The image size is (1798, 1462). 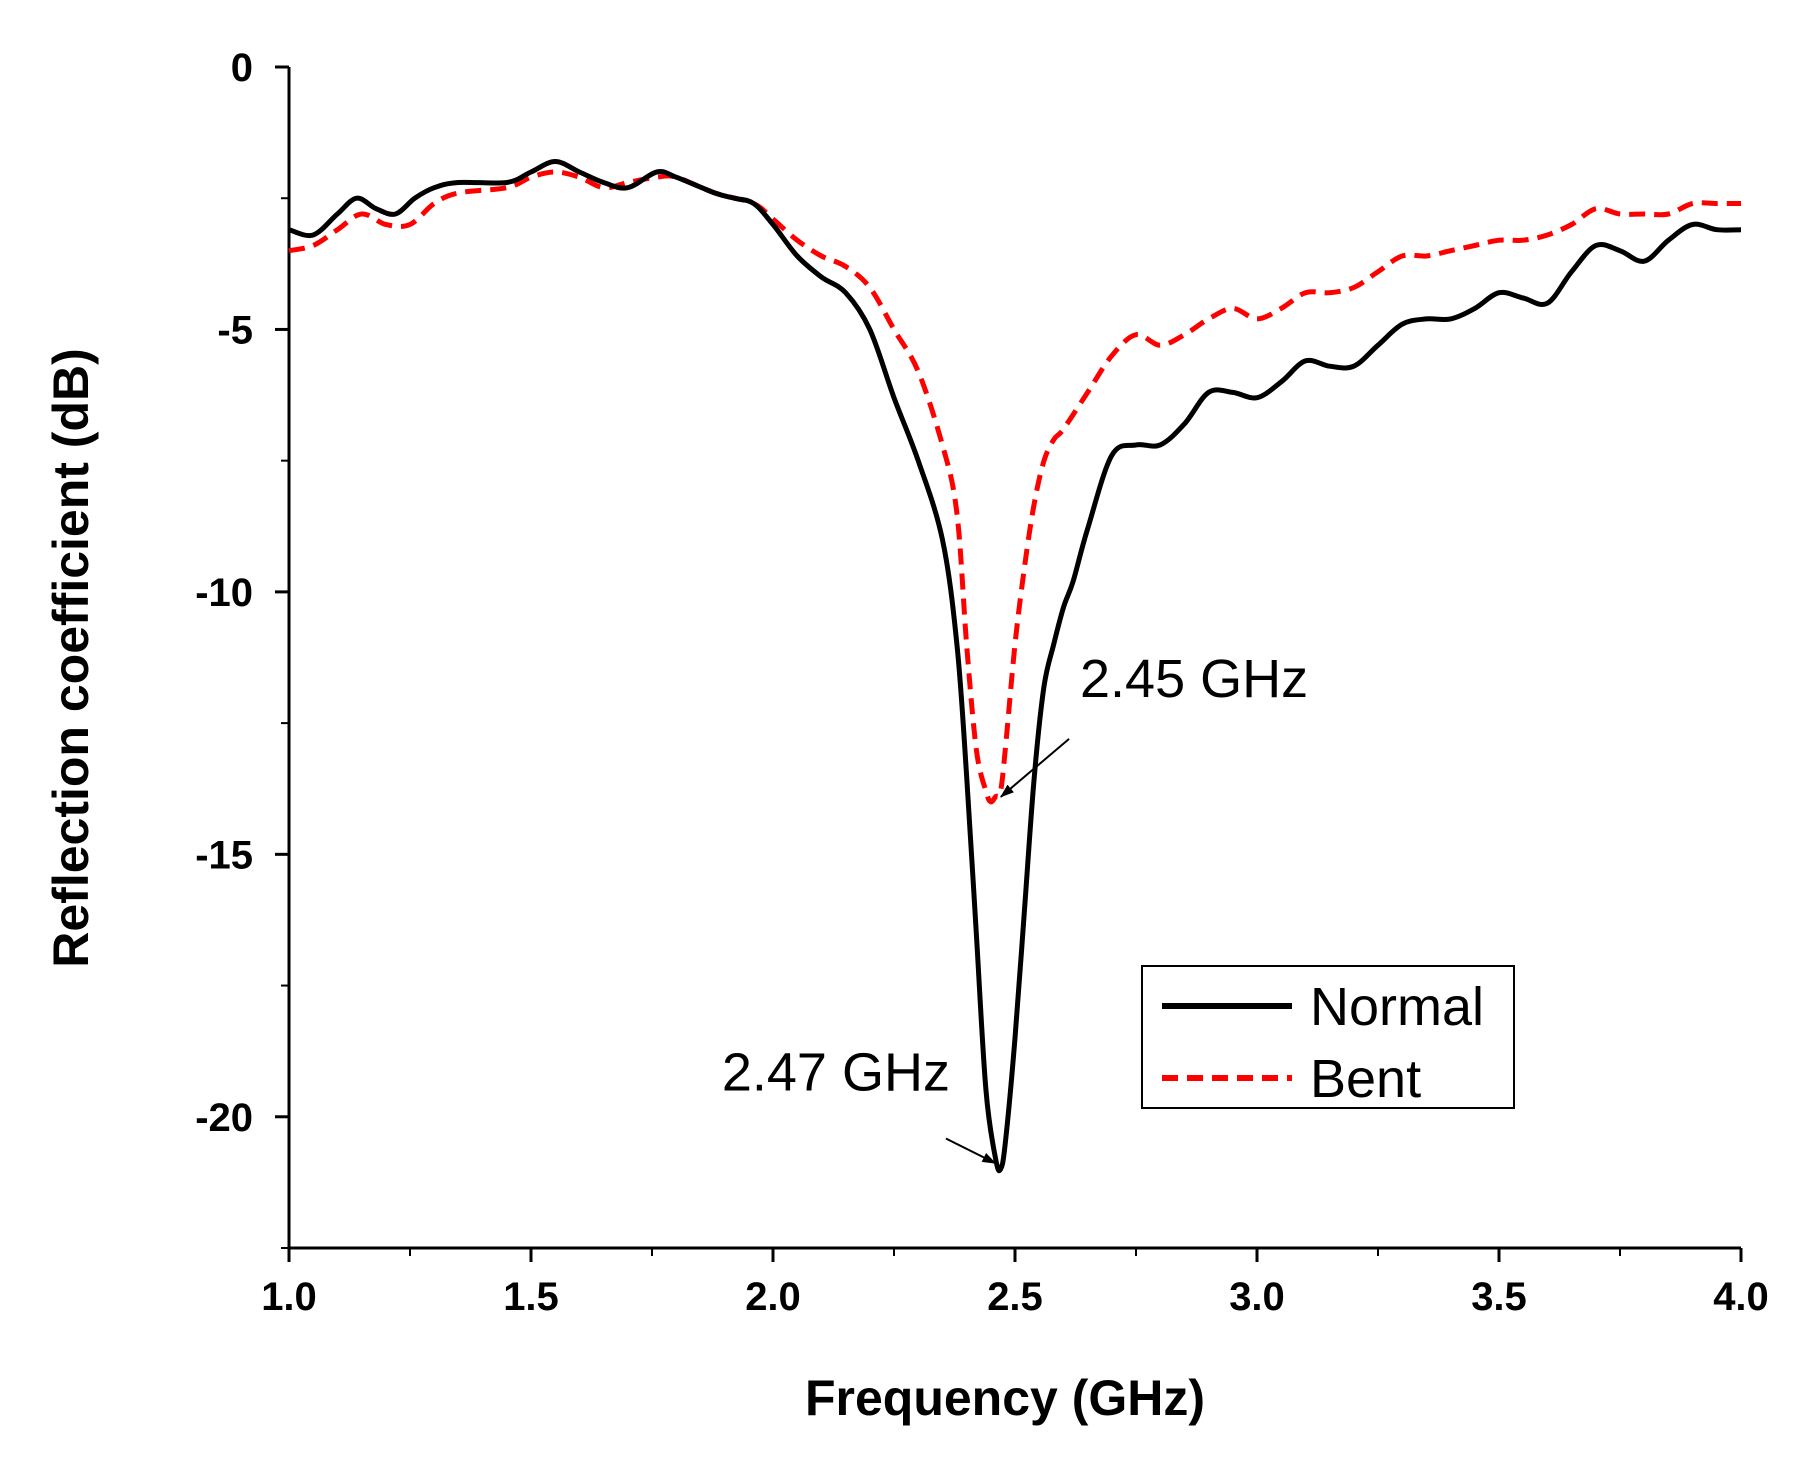 What do you see at coordinates (71, 657) in the screenshot?
I see `y-axis-title: Reflection coefficient (dB)` at bounding box center [71, 657].